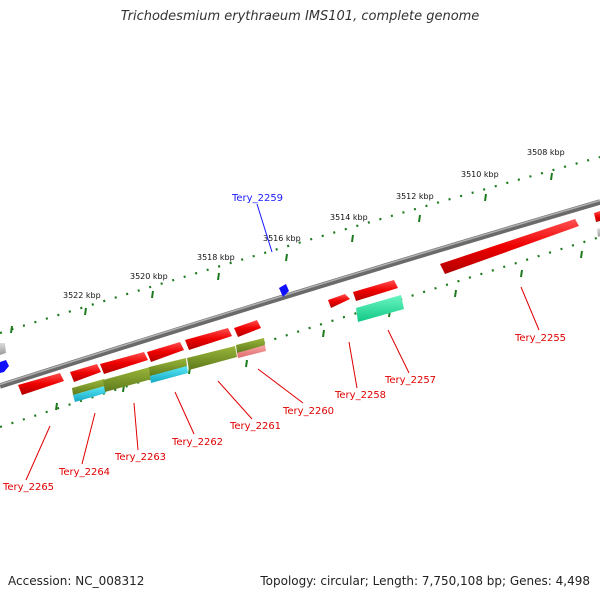 This screenshot has width=600, height=600. What do you see at coordinates (255, 426) in the screenshot?
I see `gene-label: Tery_2261` at bounding box center [255, 426].